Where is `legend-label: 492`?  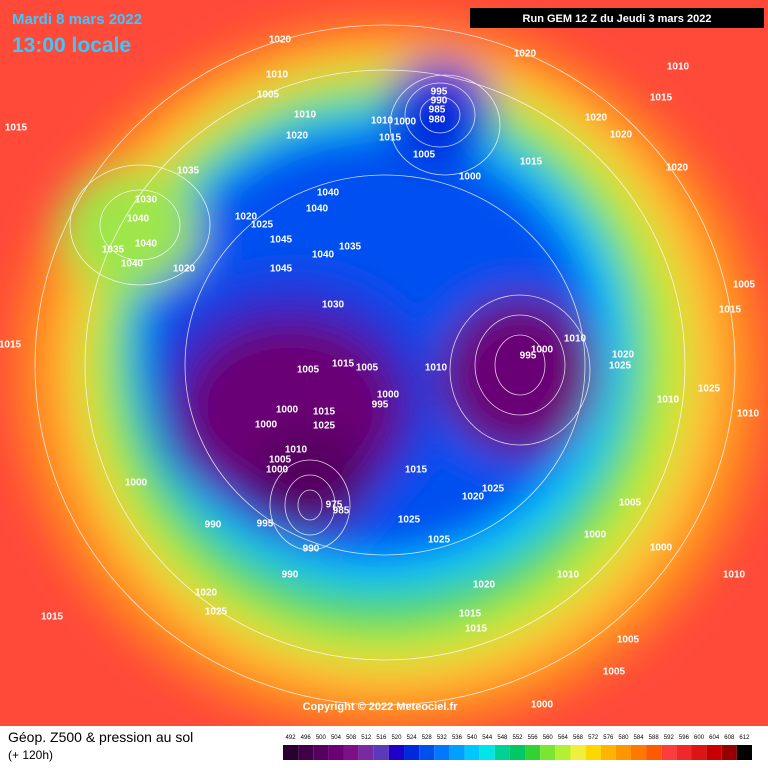
legend-label: 492 is located at coordinates (291, 738).